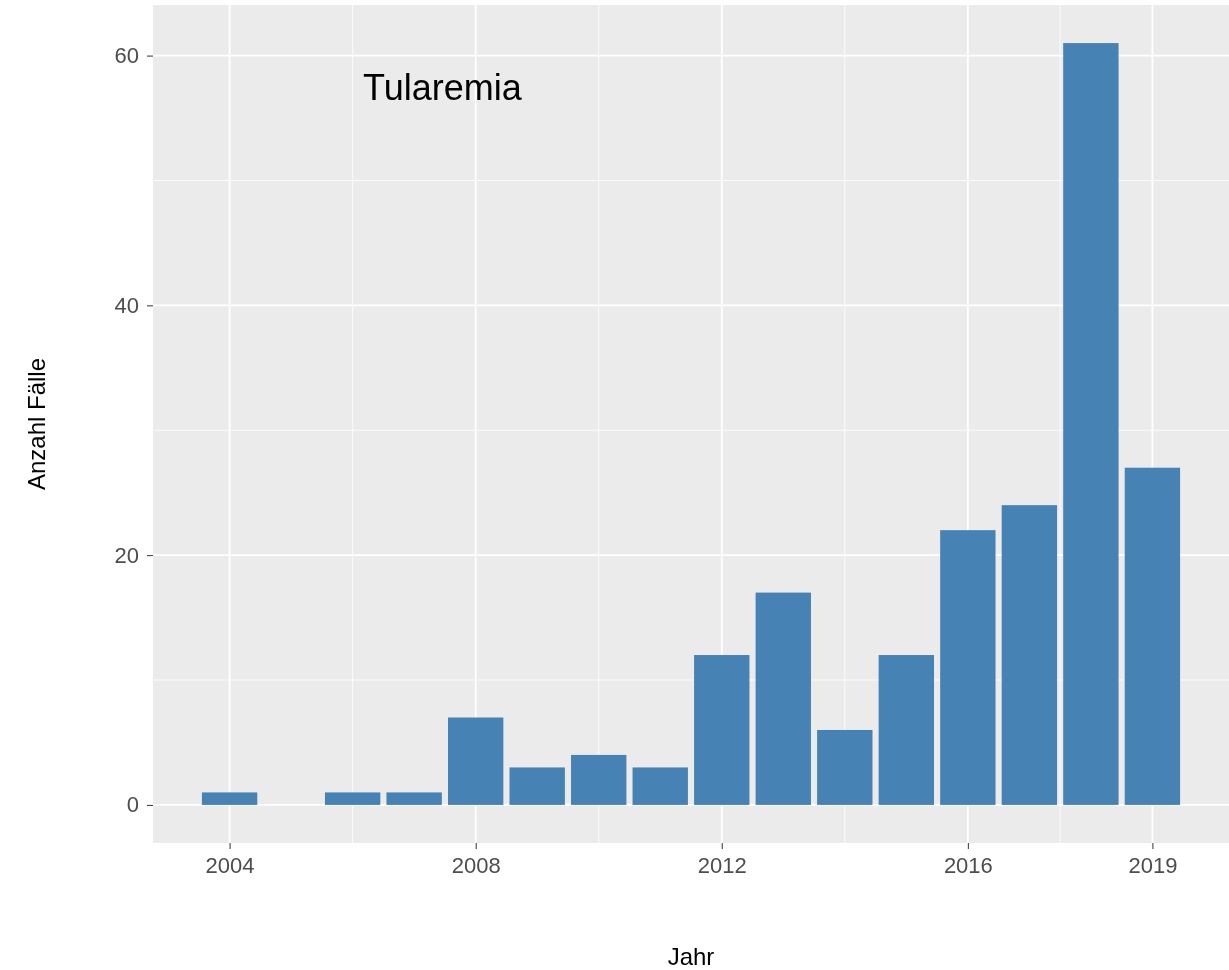 The image size is (1229, 970). What do you see at coordinates (691, 956) in the screenshot?
I see `x-axis-title: Jahr` at bounding box center [691, 956].